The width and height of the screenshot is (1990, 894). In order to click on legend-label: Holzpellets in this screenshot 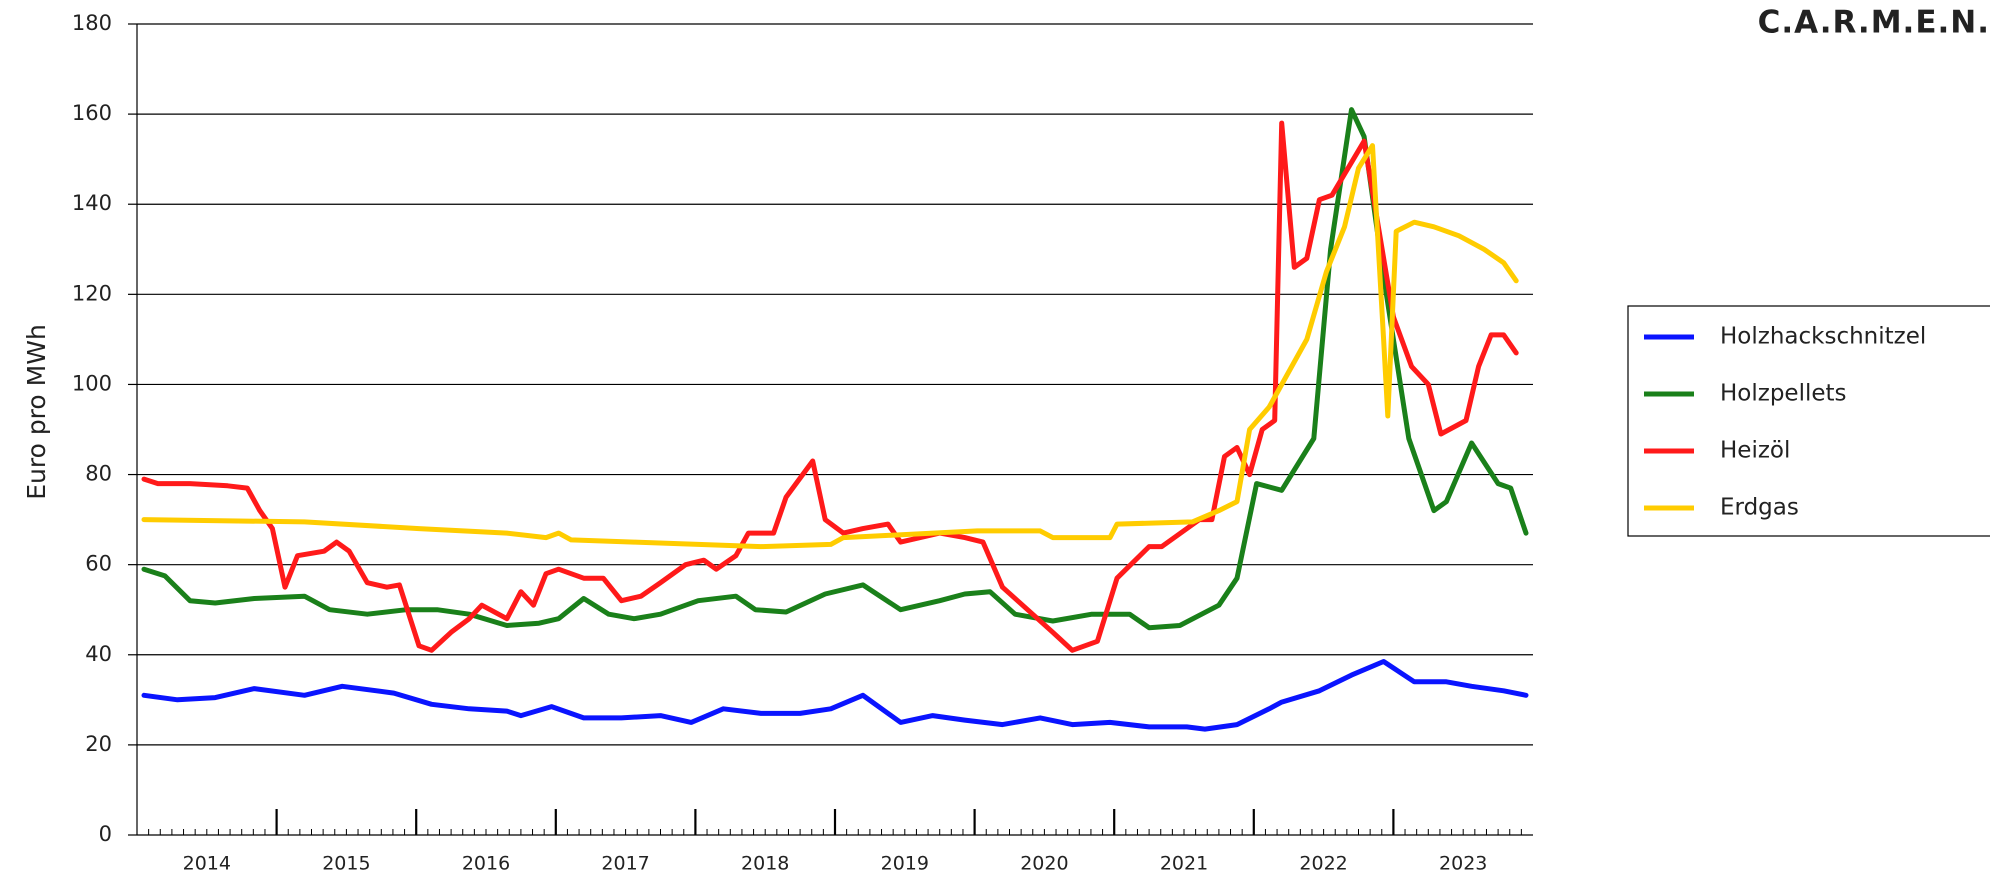, I will do `click(1783, 394)`.